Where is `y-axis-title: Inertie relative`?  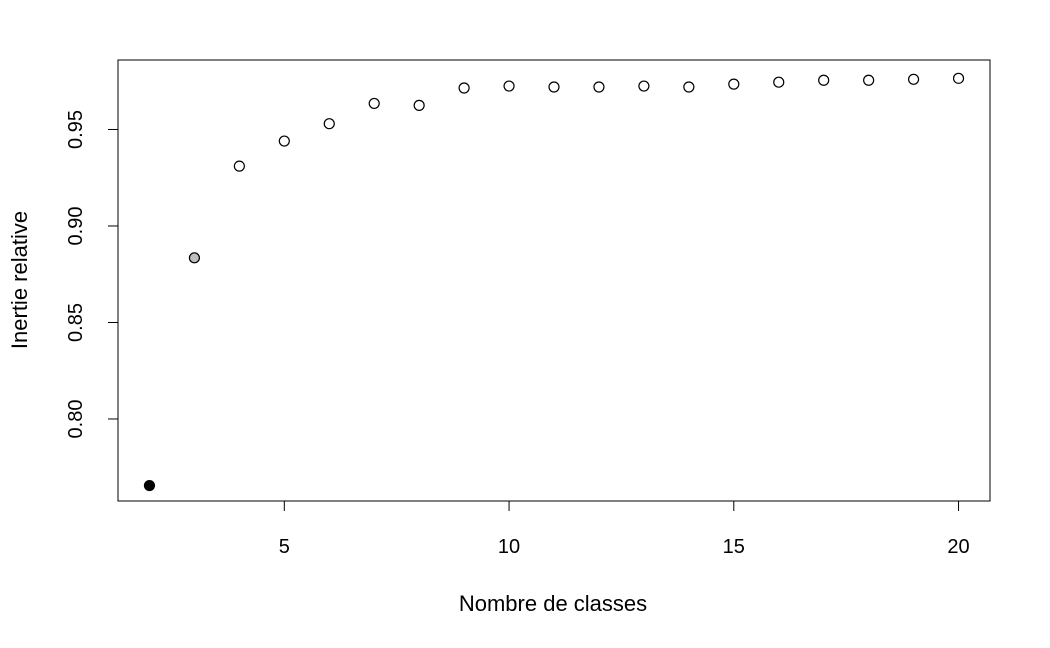
y-axis-title: Inertie relative is located at coordinates (19, 280).